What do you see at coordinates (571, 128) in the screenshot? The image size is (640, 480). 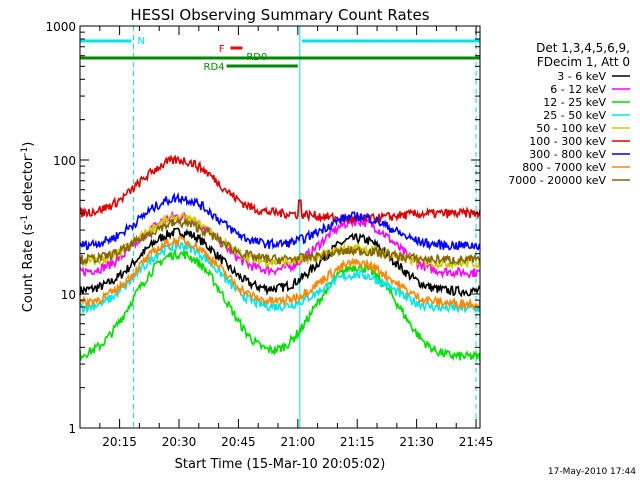 I see `legend-label-4: 50 - 100 keV` at bounding box center [571, 128].